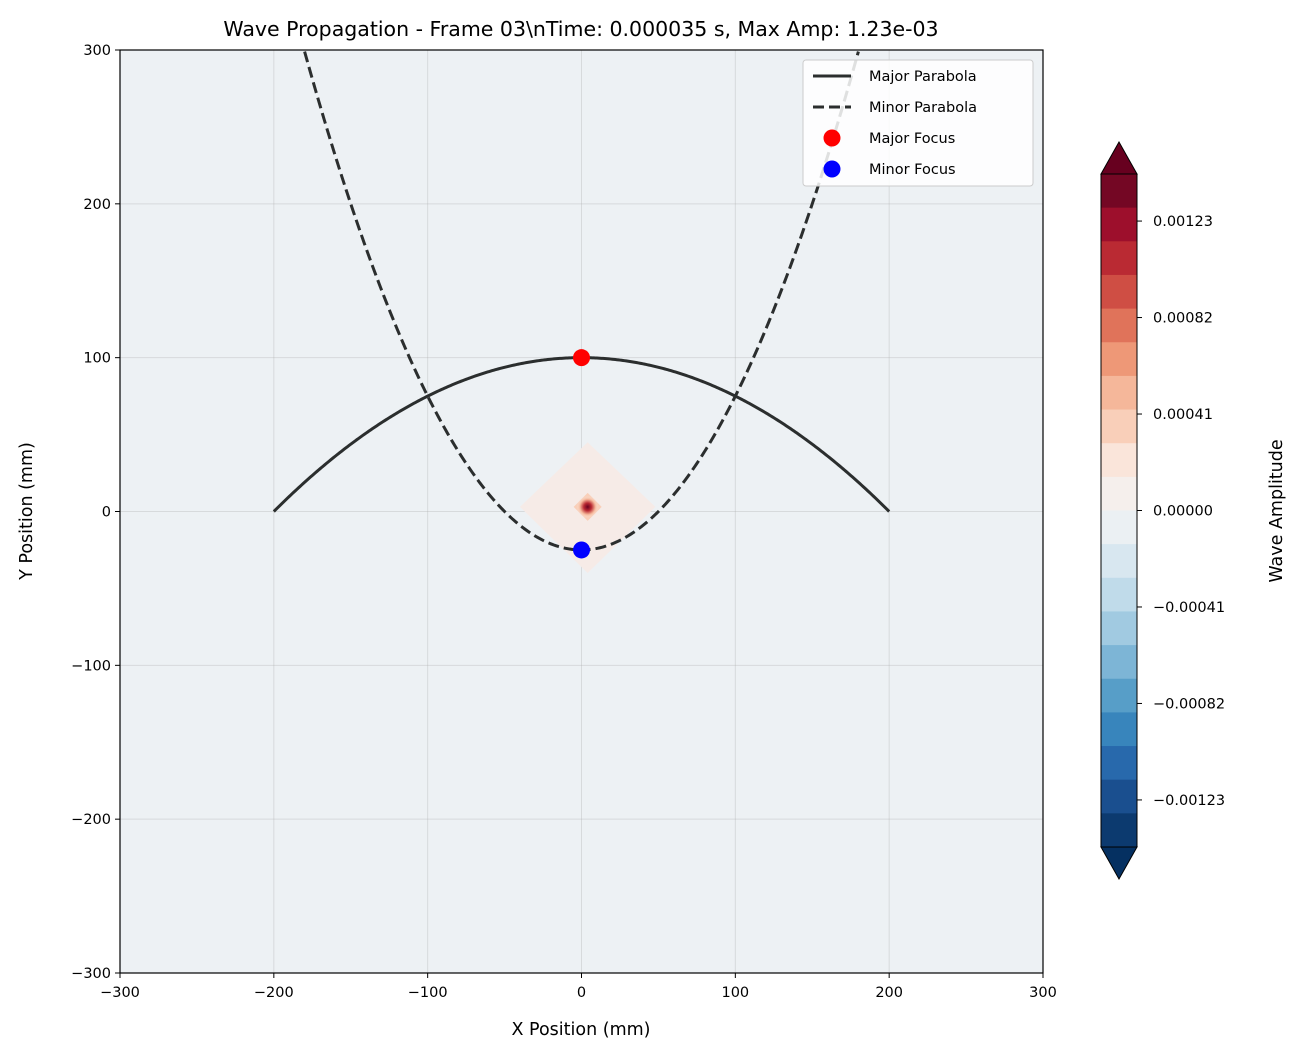 The image size is (1303, 1055). What do you see at coordinates (923, 77) in the screenshot?
I see `legend-label: Major Parabola` at bounding box center [923, 77].